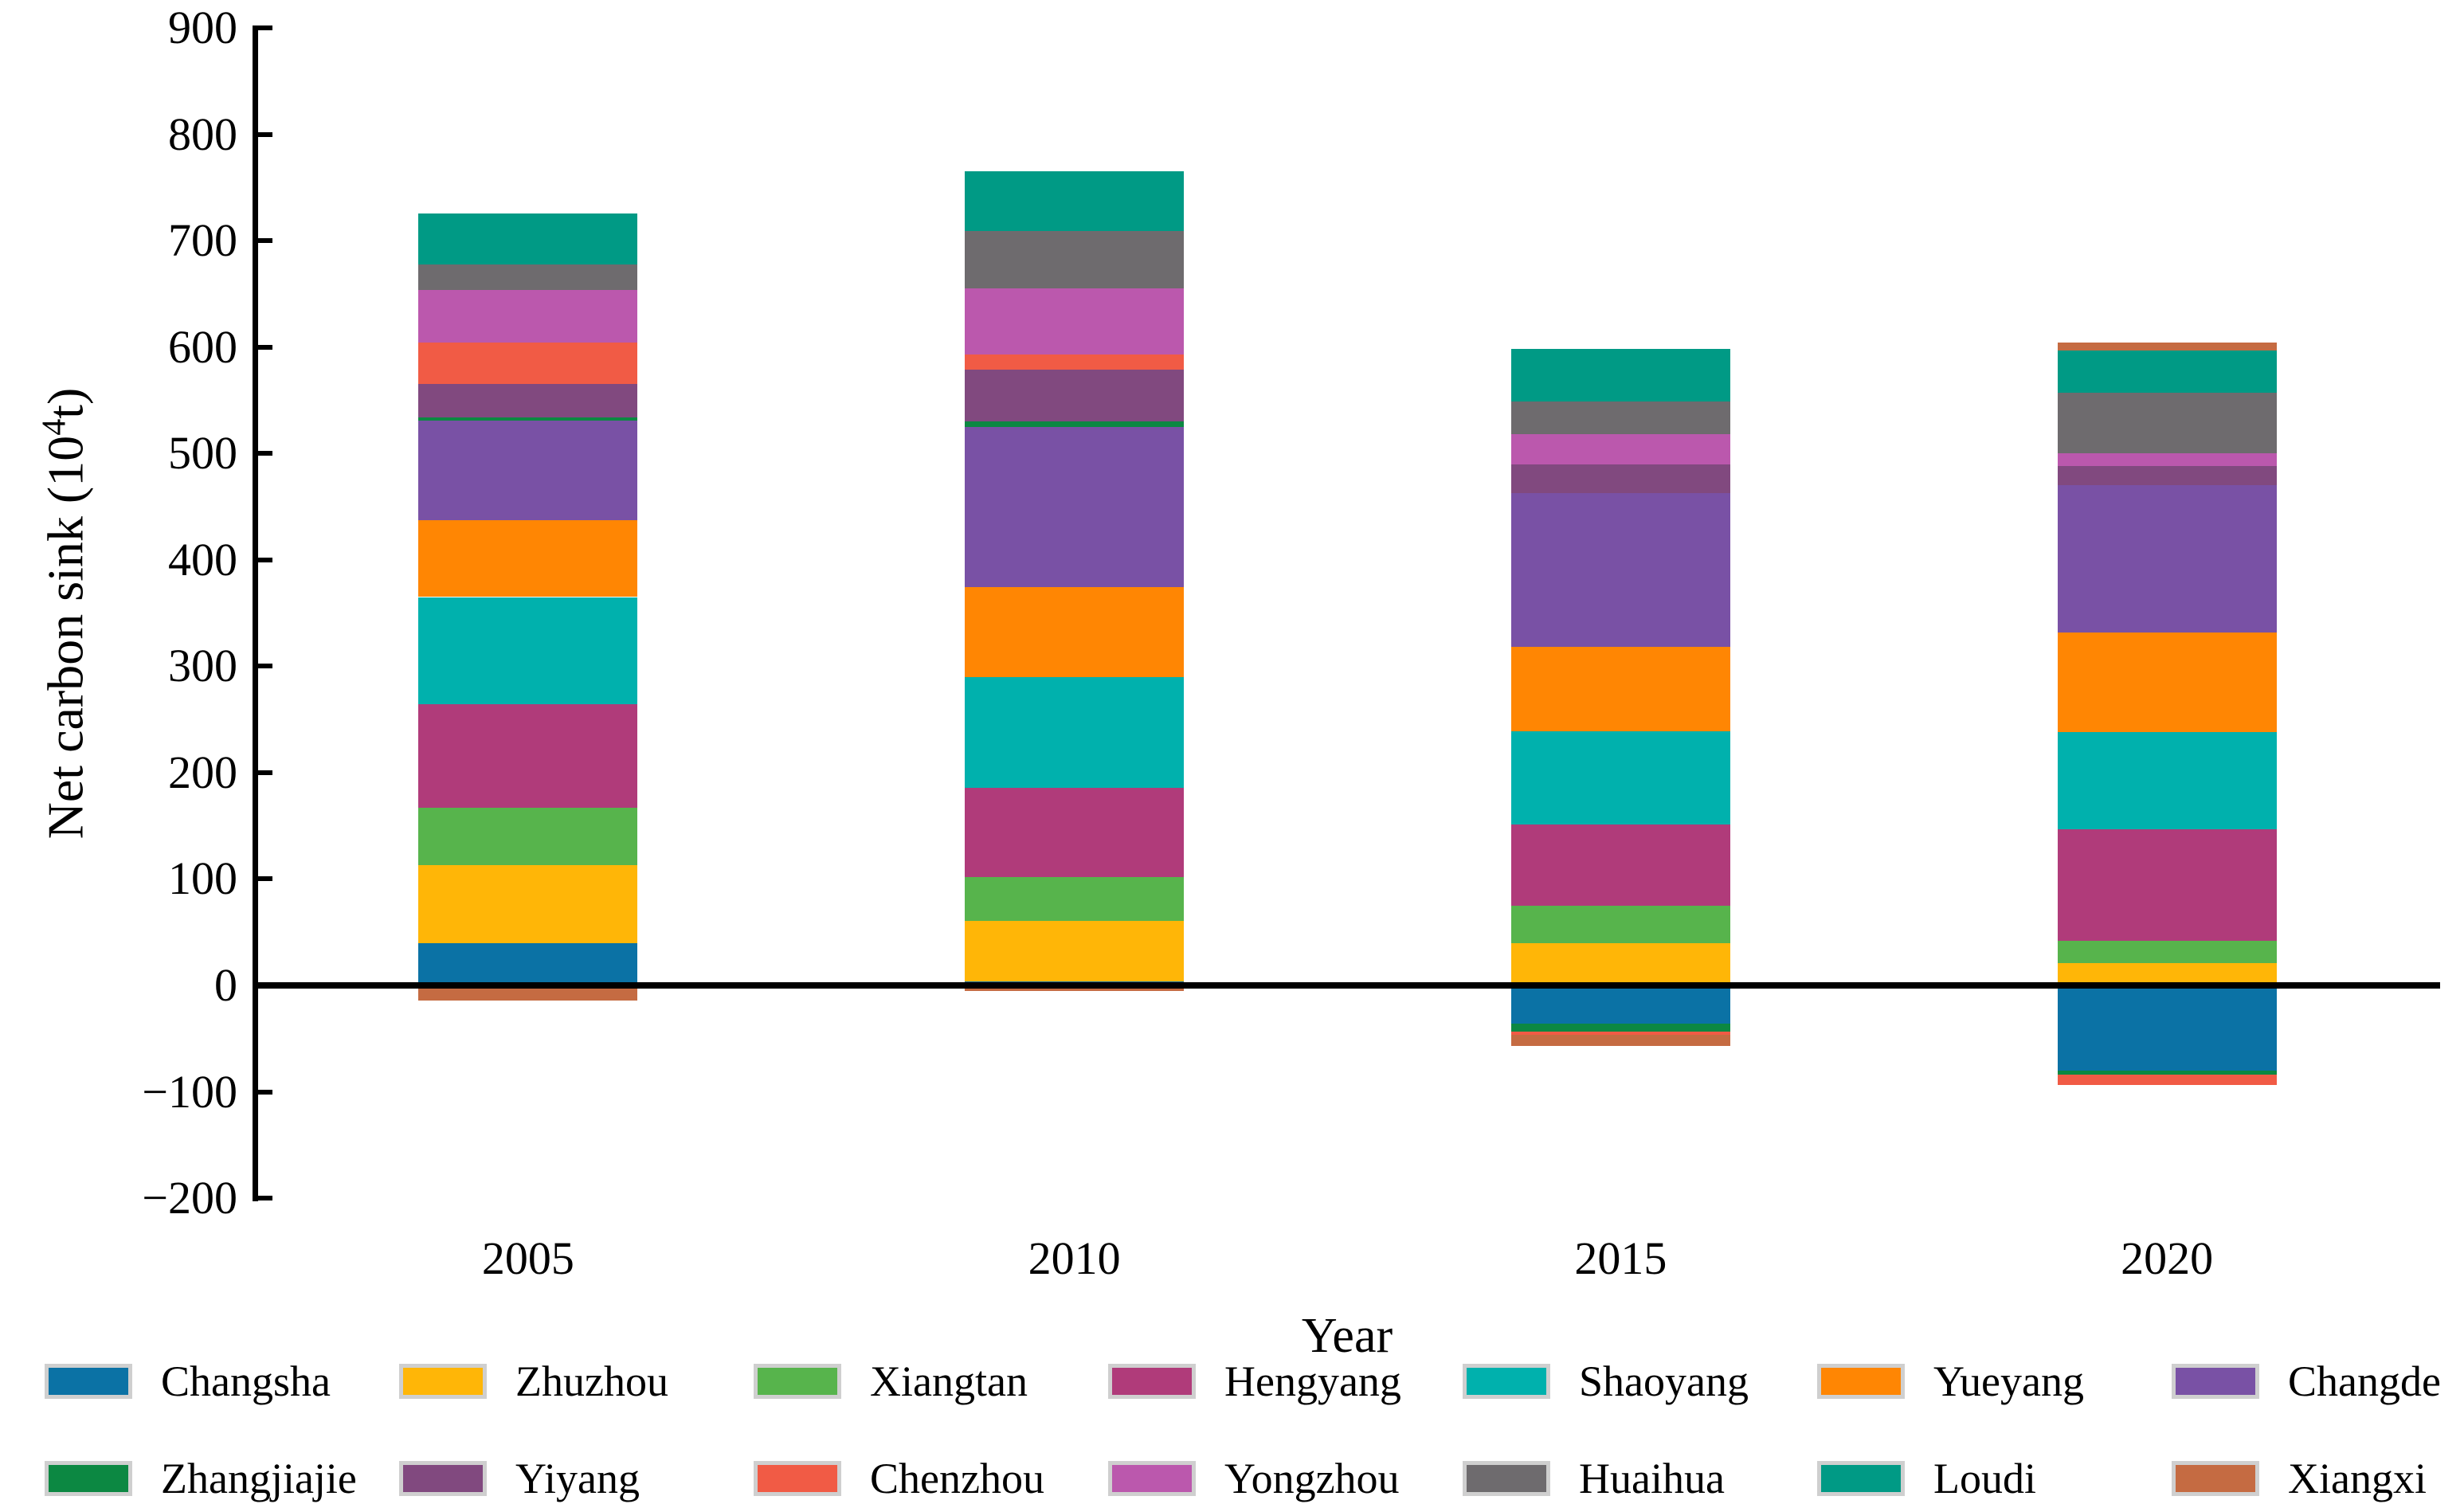 This screenshot has width=2464, height=1504. I want to click on legend-item-xiangxi: Xiangxi, so click(2299, 1478).